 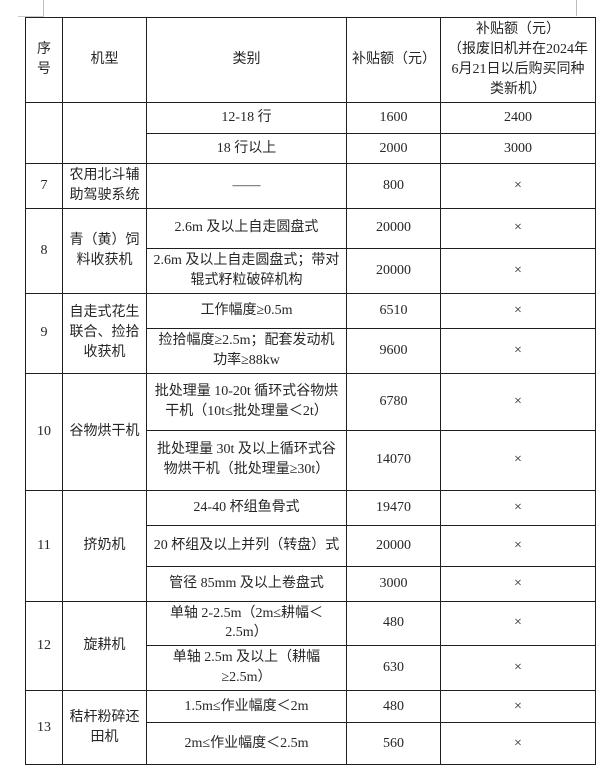 I want to click on category-cell: 管径 85mm 及以上卷盘式, so click(x=246, y=583).